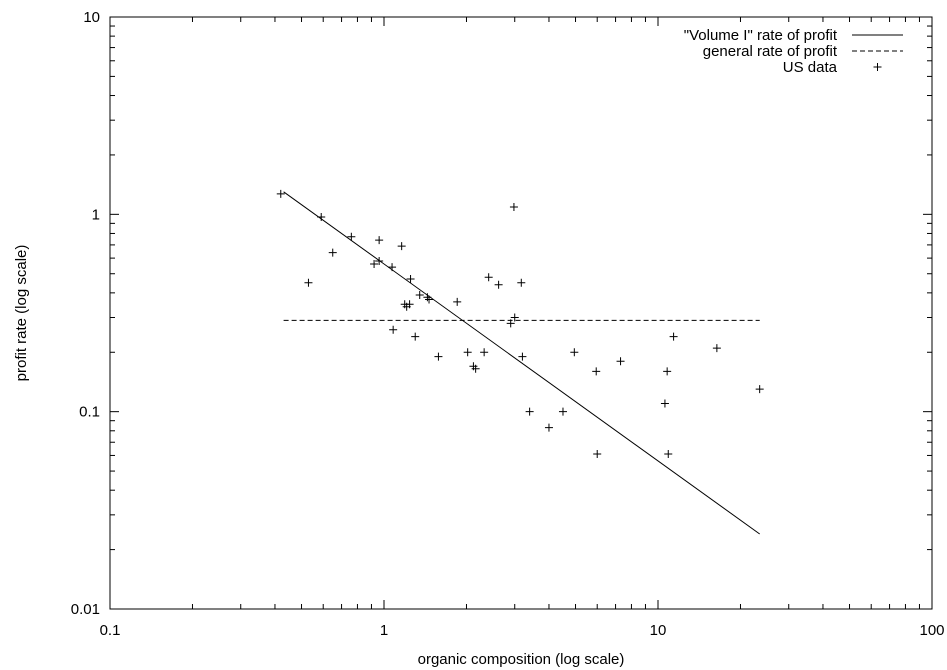 The height and width of the screenshot is (670, 947). I want to click on y-tick-label: 10, so click(91, 17).